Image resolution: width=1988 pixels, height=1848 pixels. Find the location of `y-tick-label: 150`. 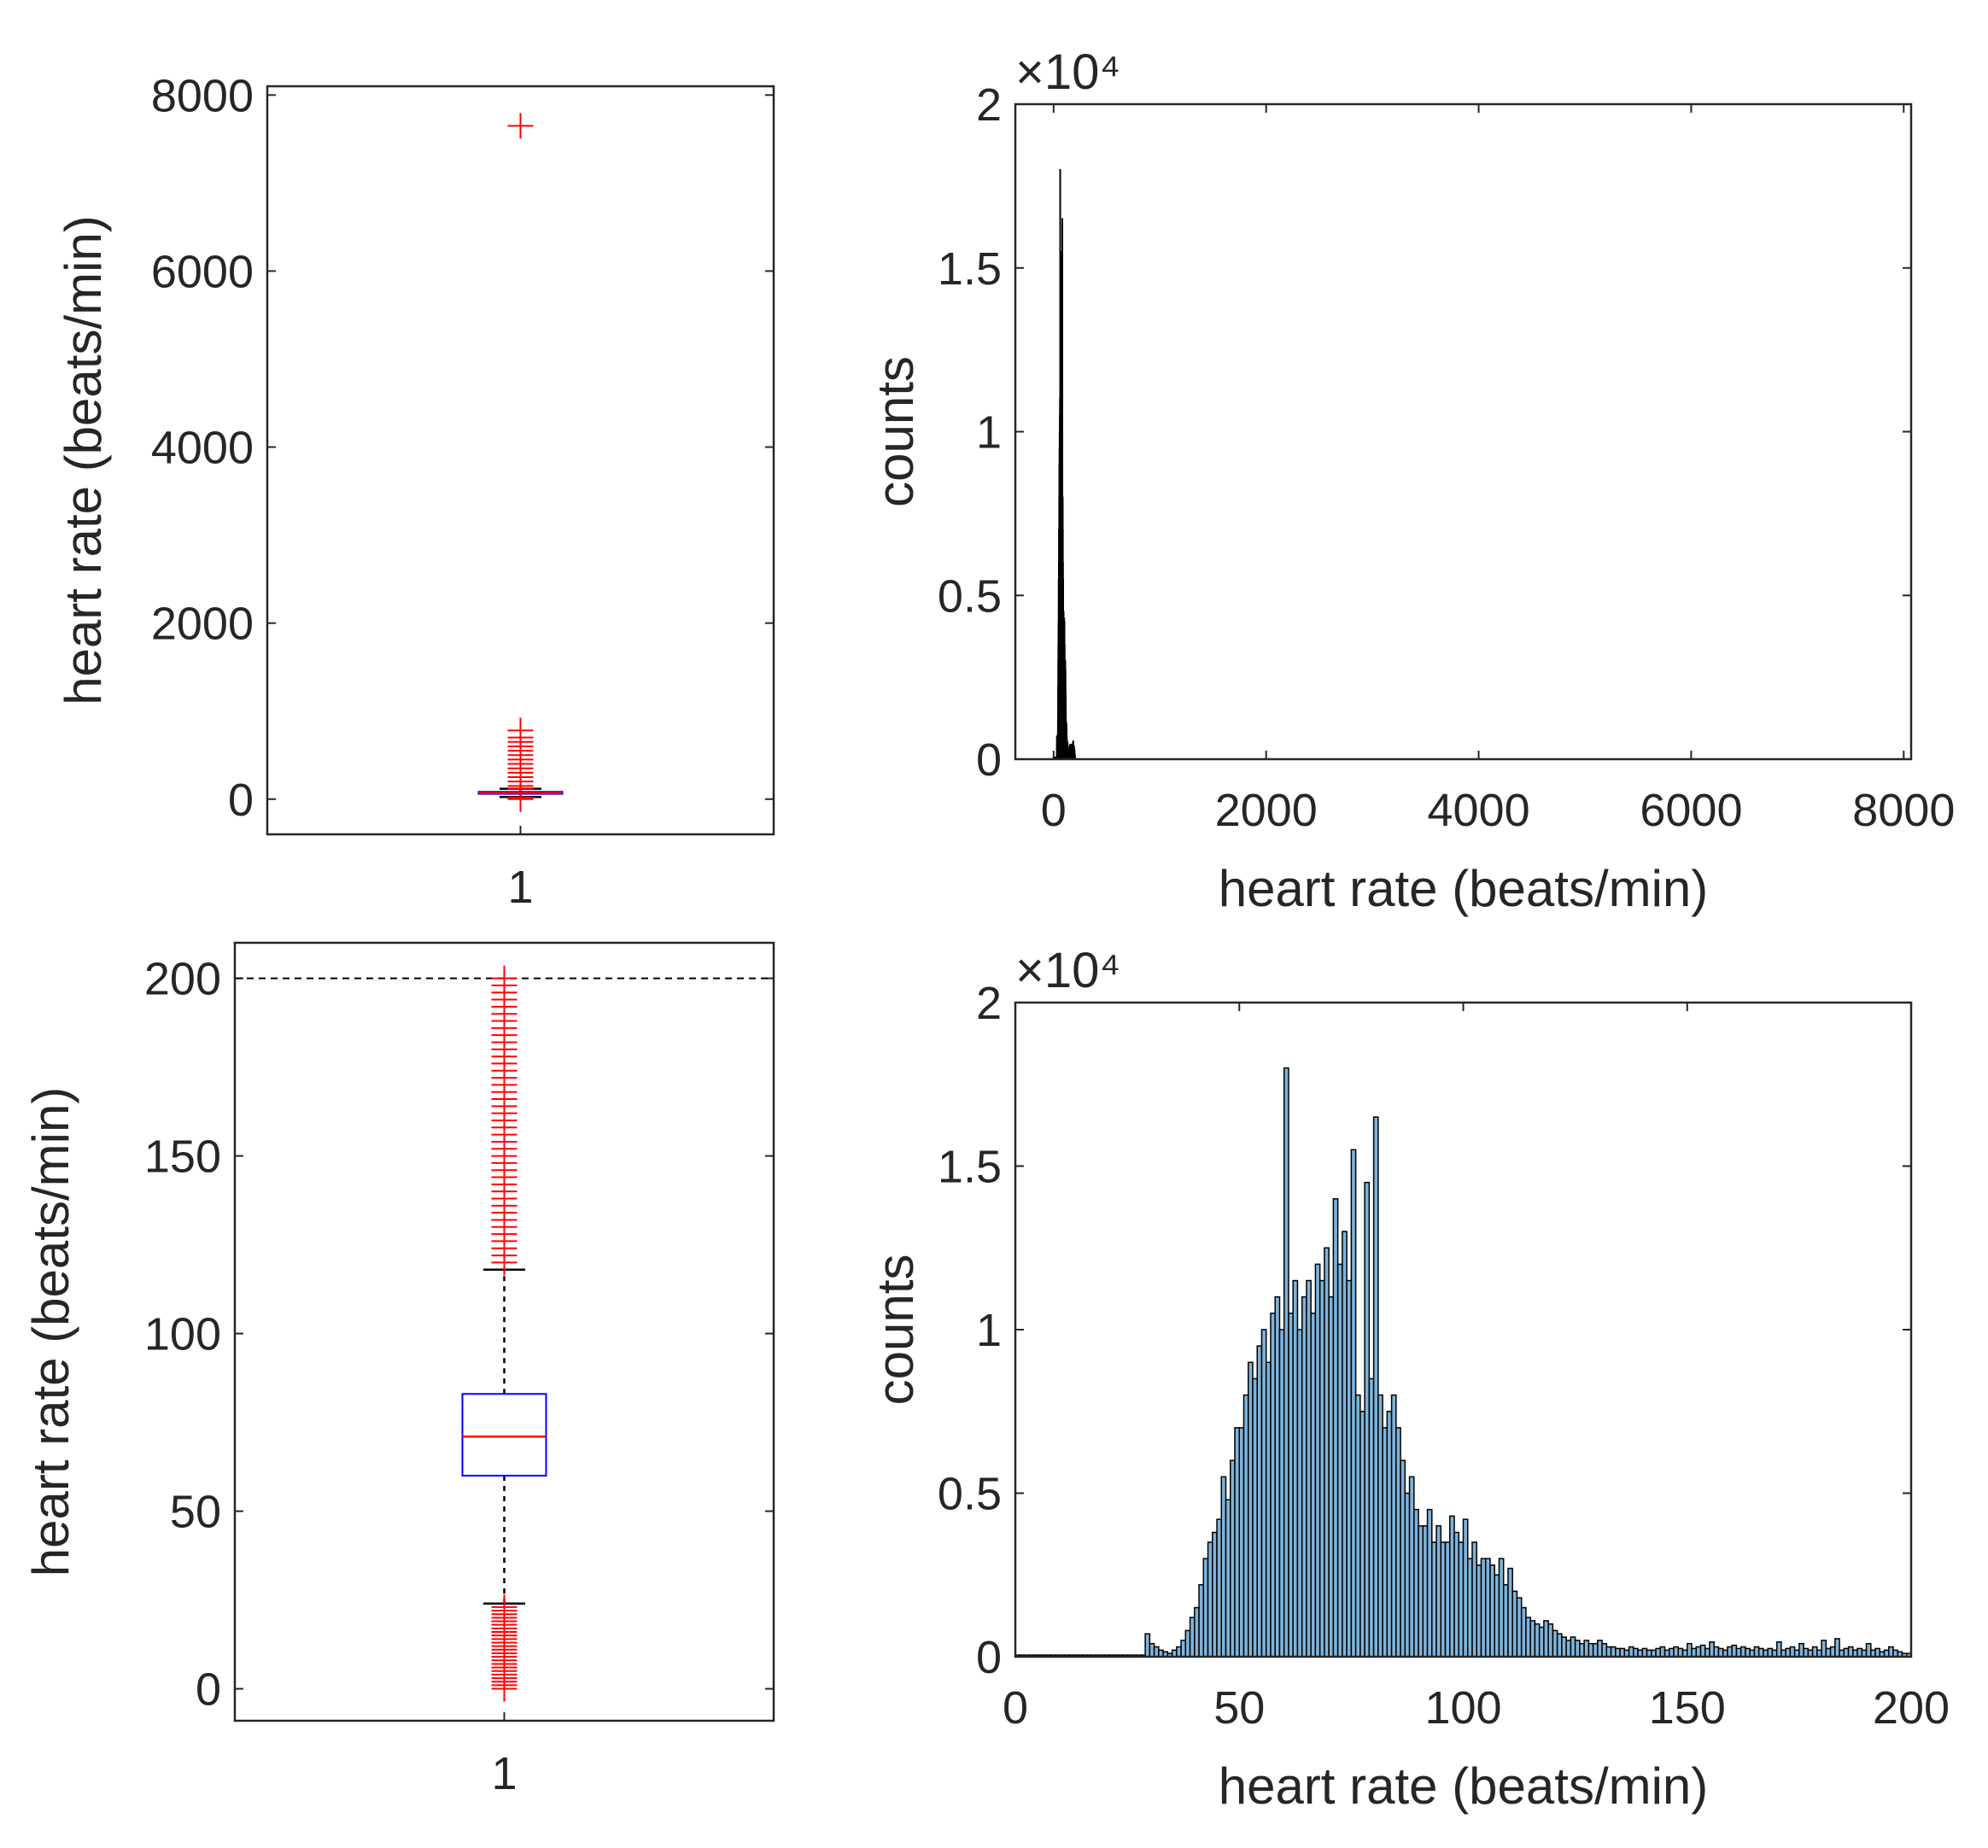

y-tick-label: 150 is located at coordinates (182, 1157).